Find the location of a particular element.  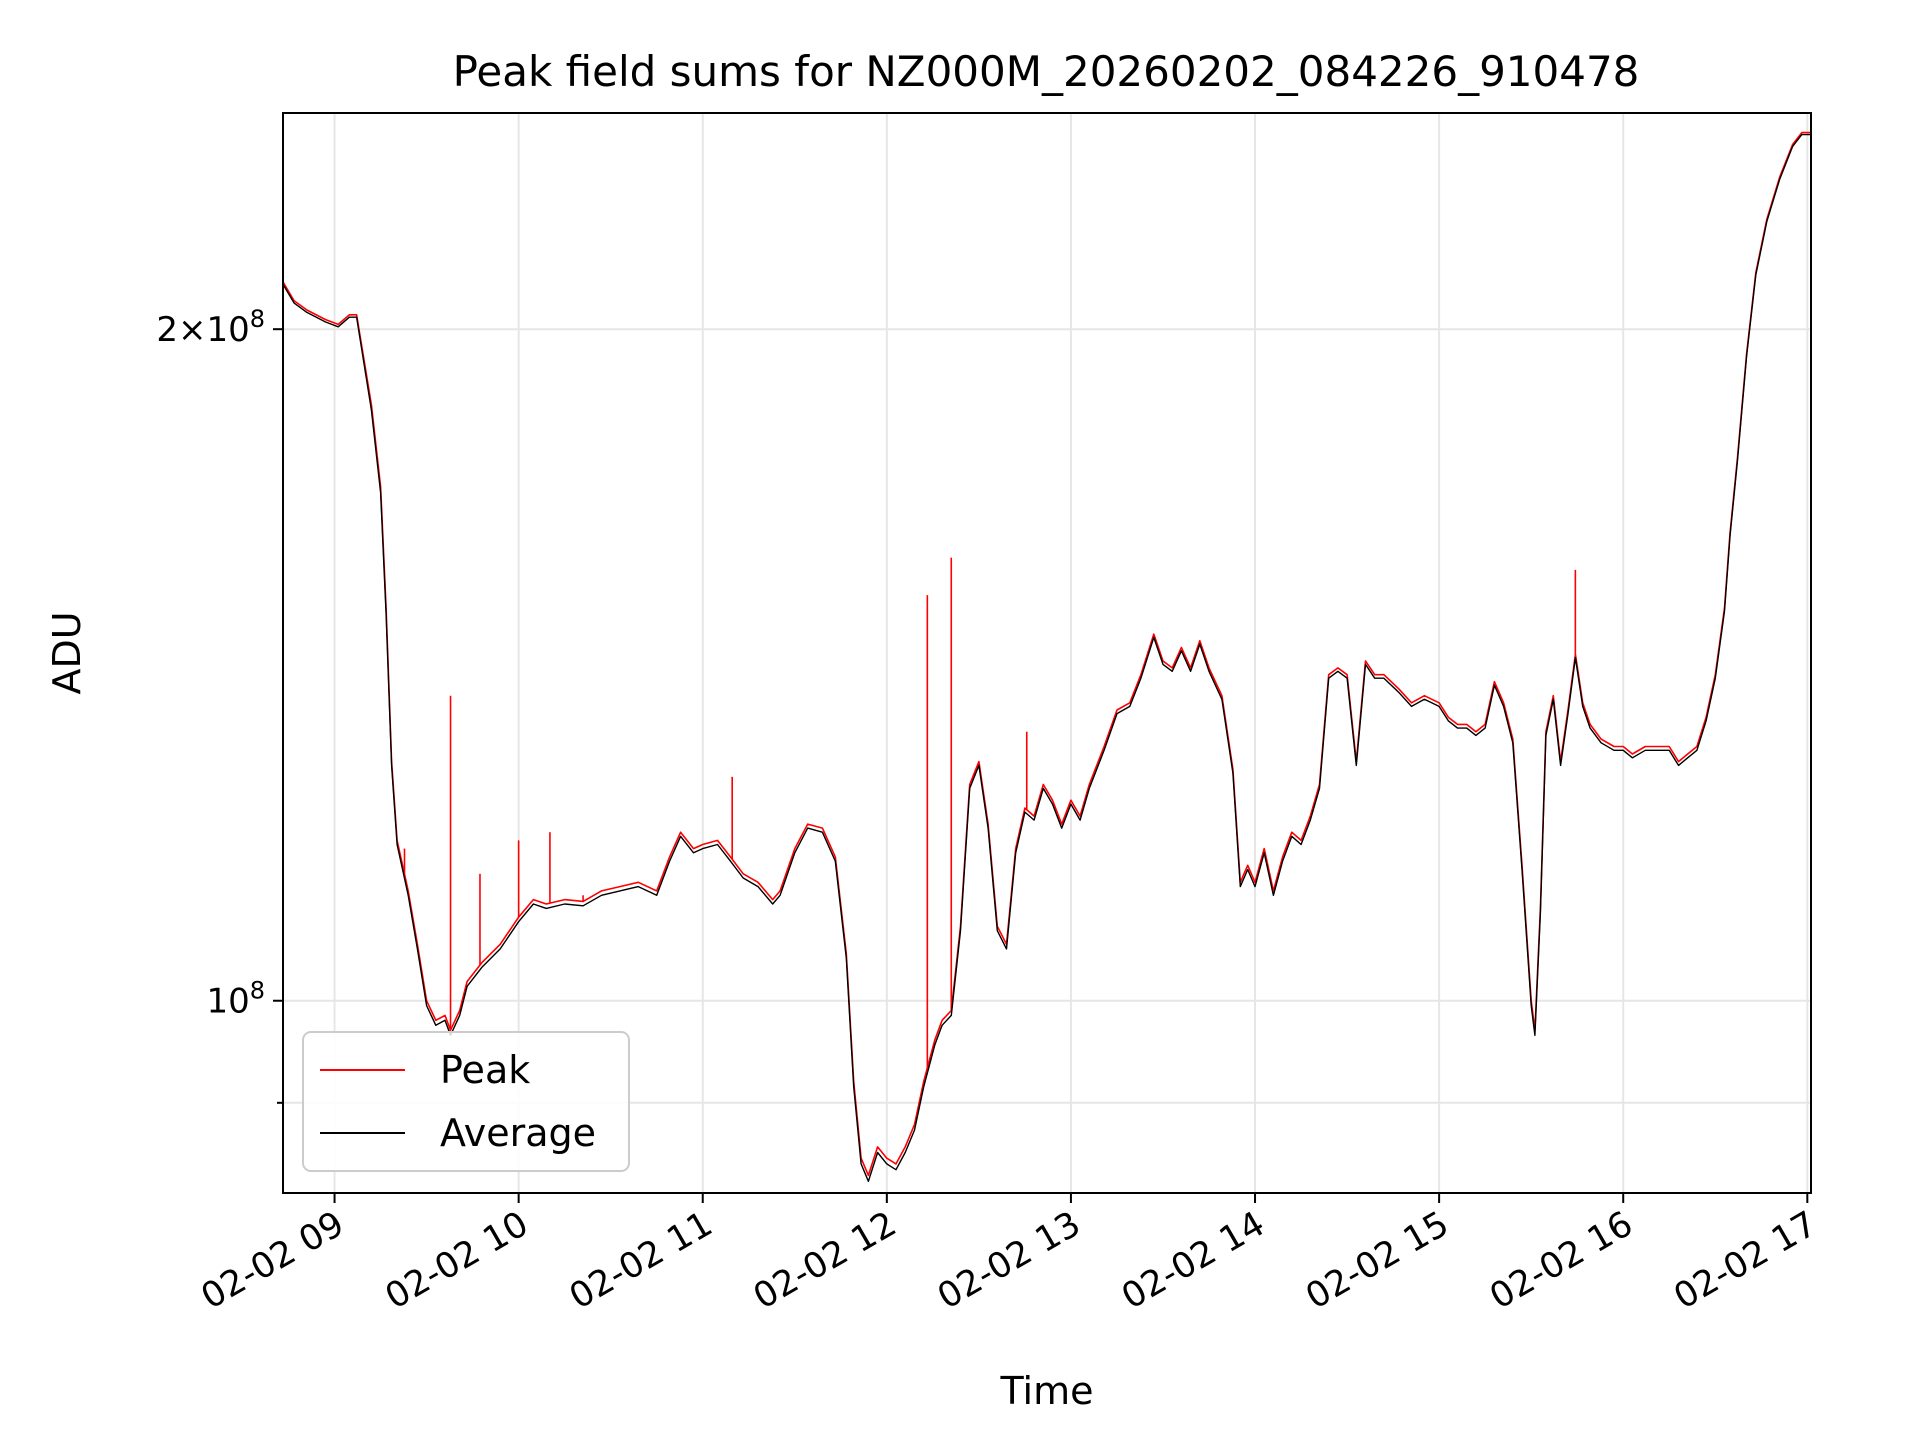

y-tick-label: 2×108 is located at coordinates (210, 327).